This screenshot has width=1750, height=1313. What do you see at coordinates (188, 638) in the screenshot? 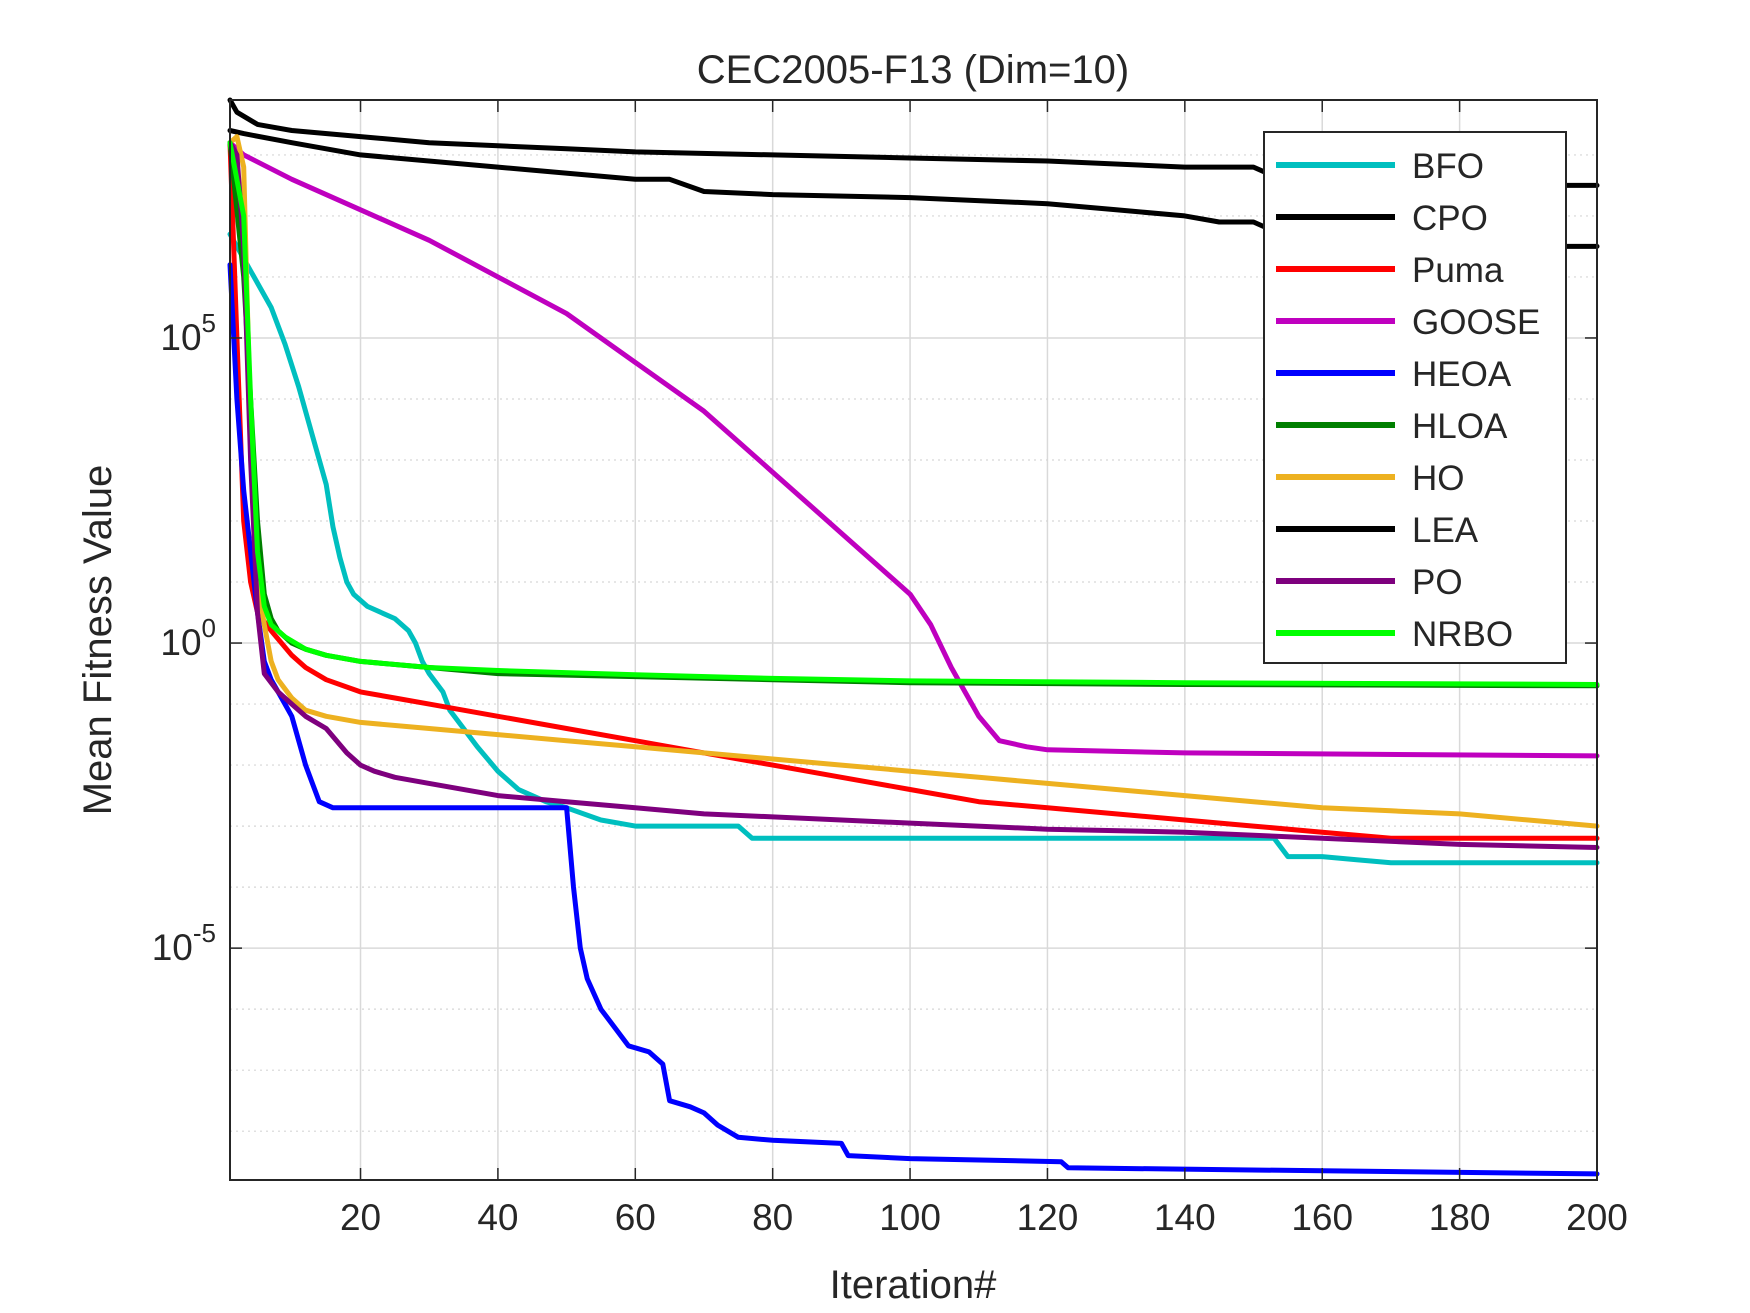
I see `y-tick-label: 10⁰` at bounding box center [188, 638].